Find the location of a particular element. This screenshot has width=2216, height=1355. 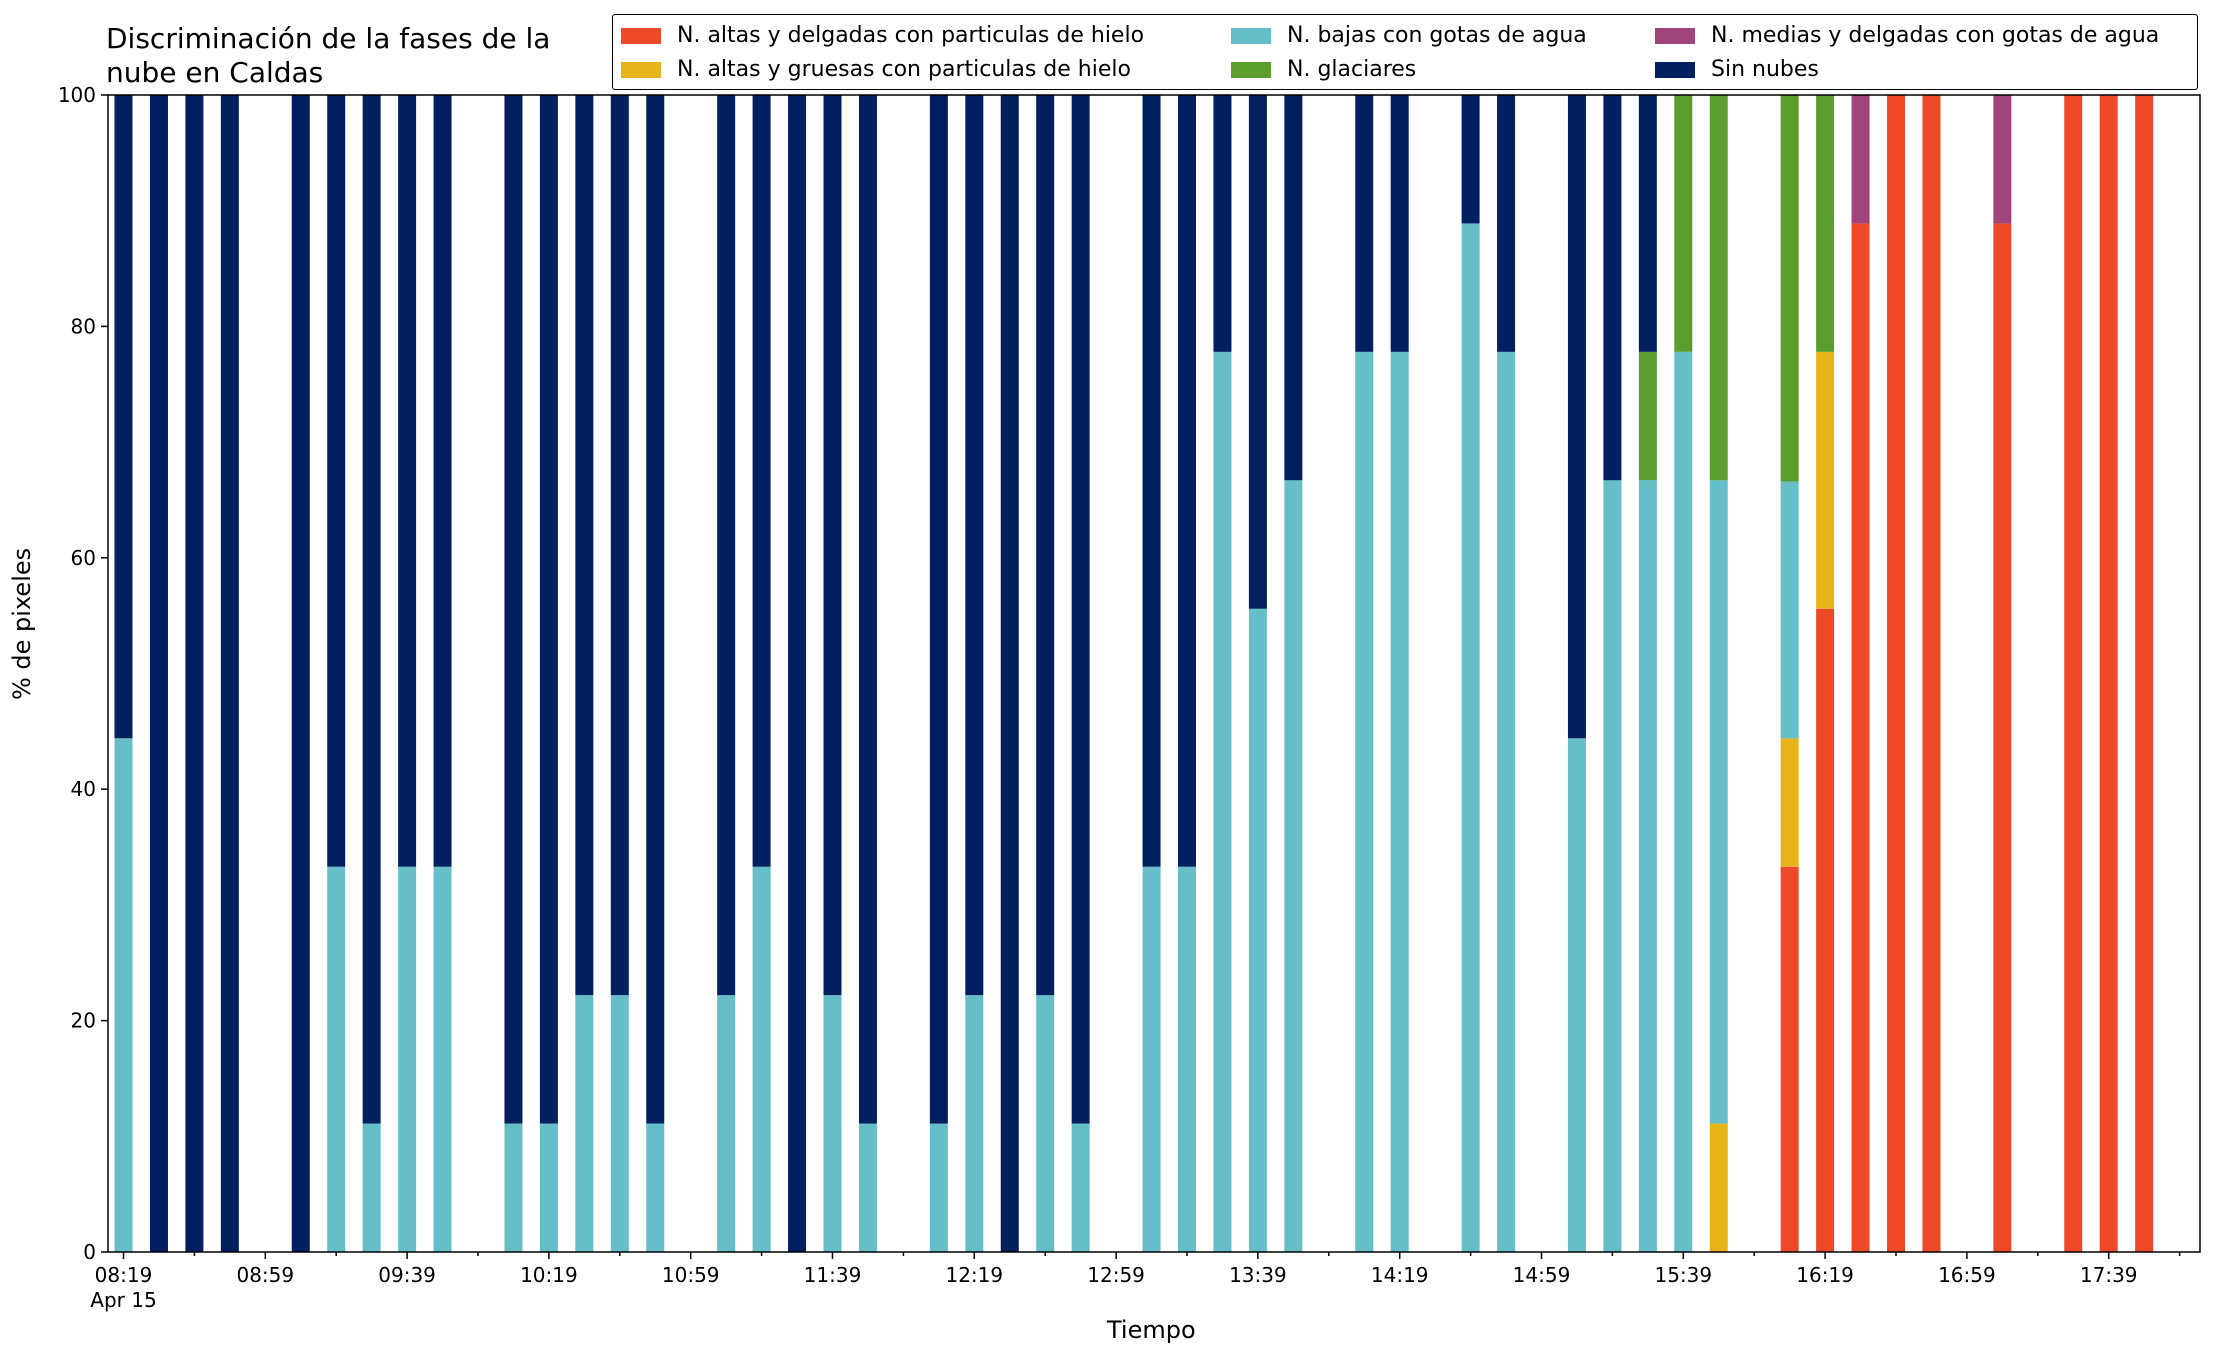

x-tick-label: 09:39 is located at coordinates (407, 1275).